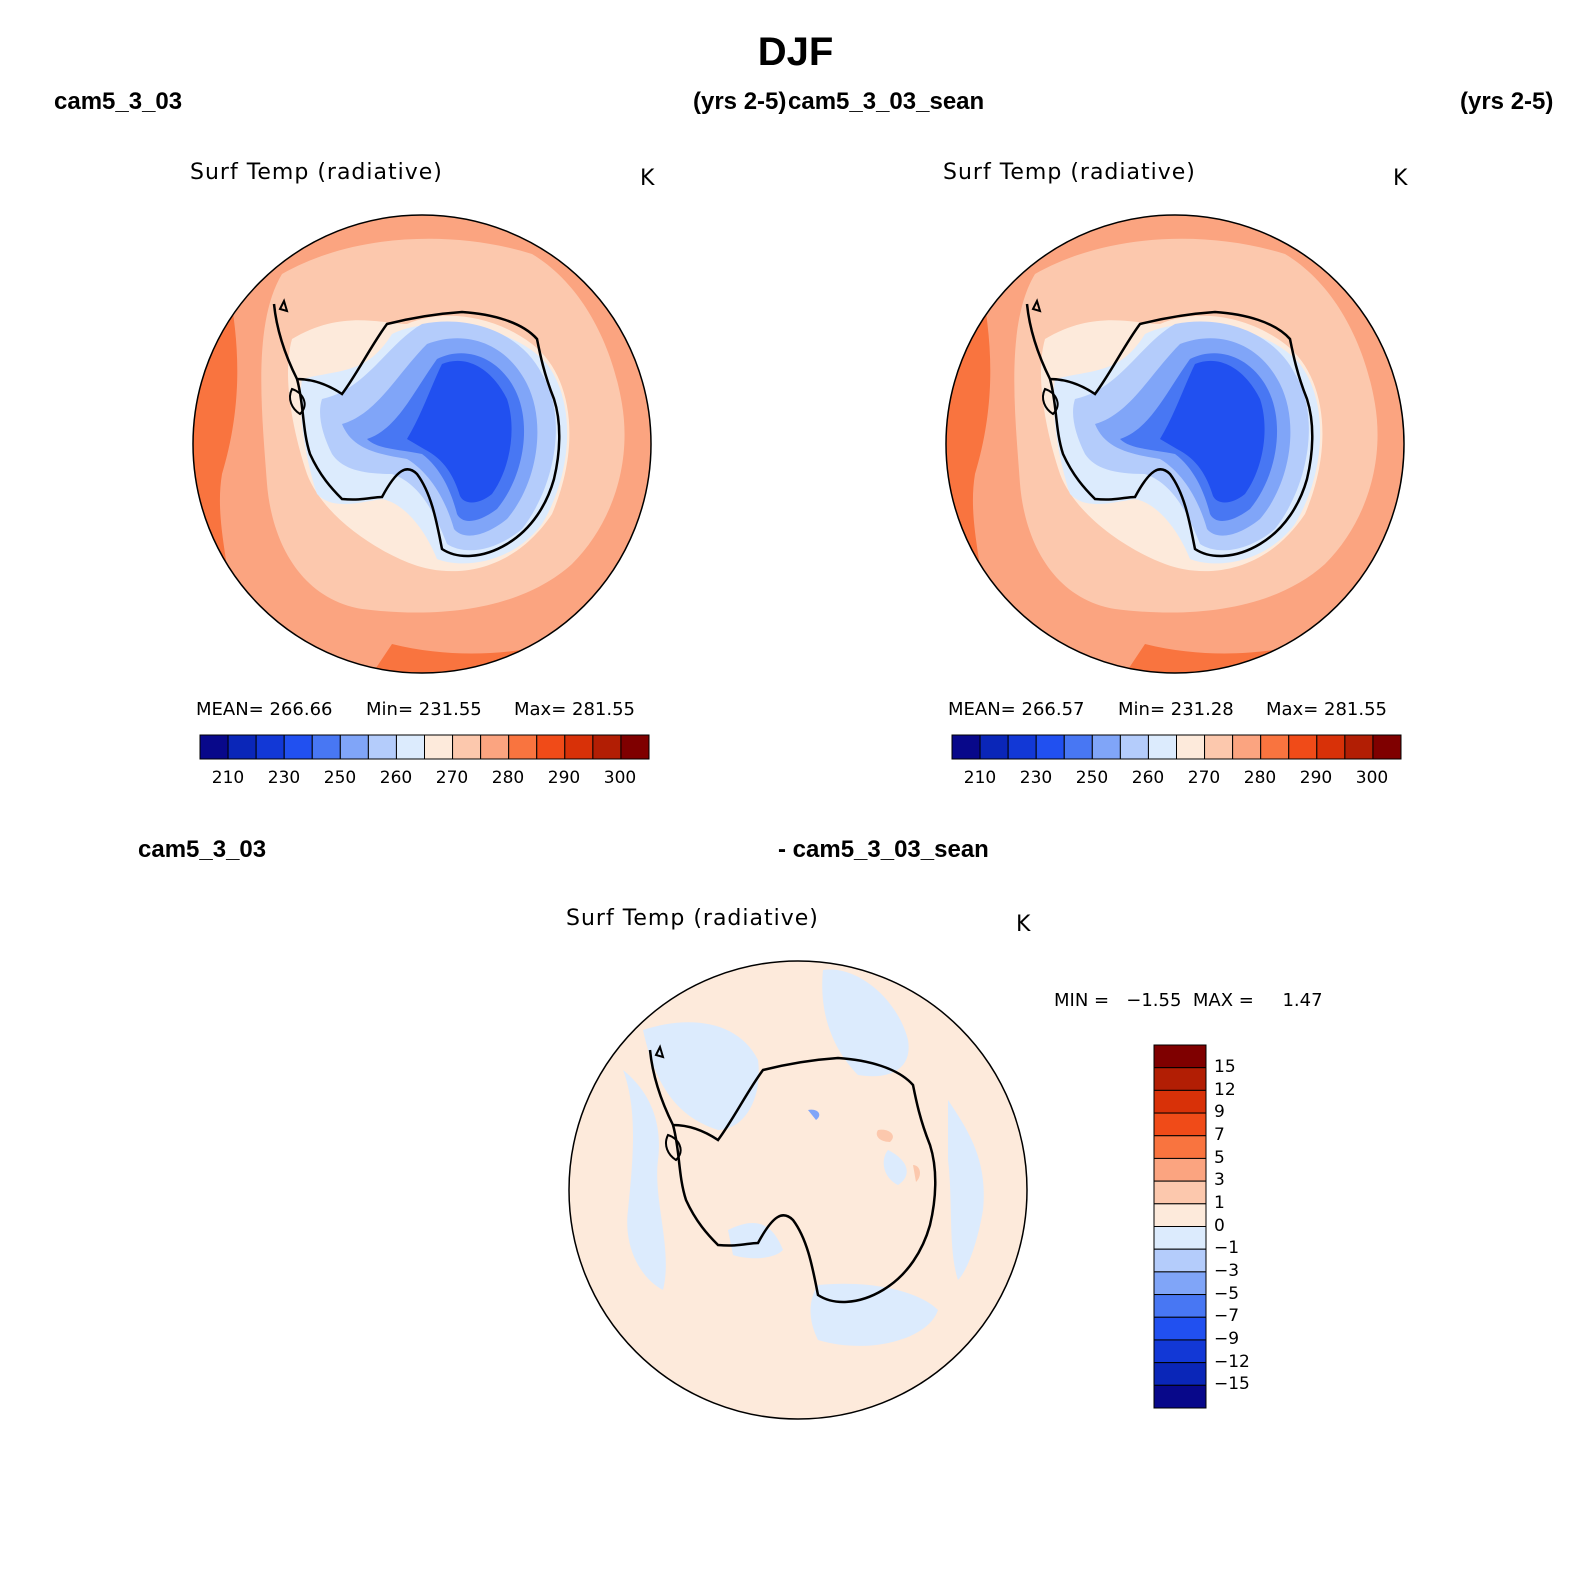 The image size is (1591, 1591). What do you see at coordinates (1148, 778) in the screenshot?
I see `panel2-tick: 260` at bounding box center [1148, 778].